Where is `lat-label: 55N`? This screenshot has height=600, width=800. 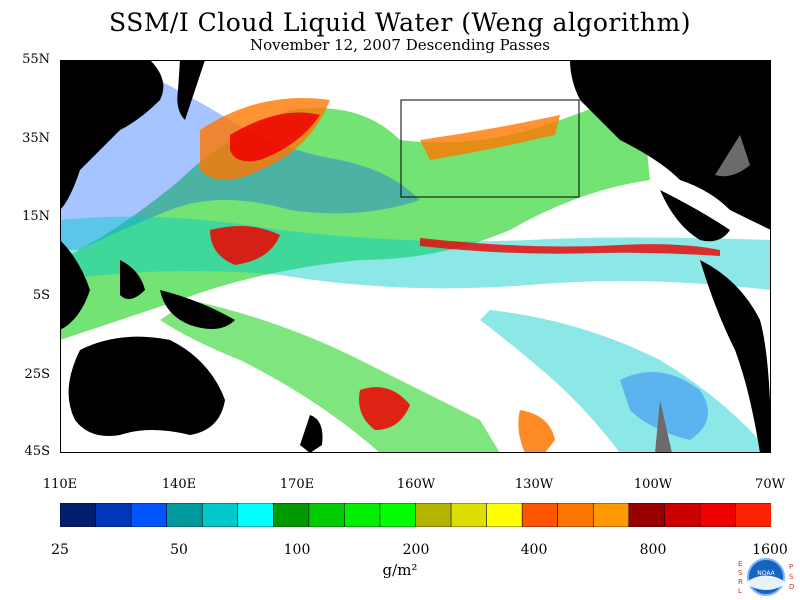 lat-label: 55N is located at coordinates (36, 59).